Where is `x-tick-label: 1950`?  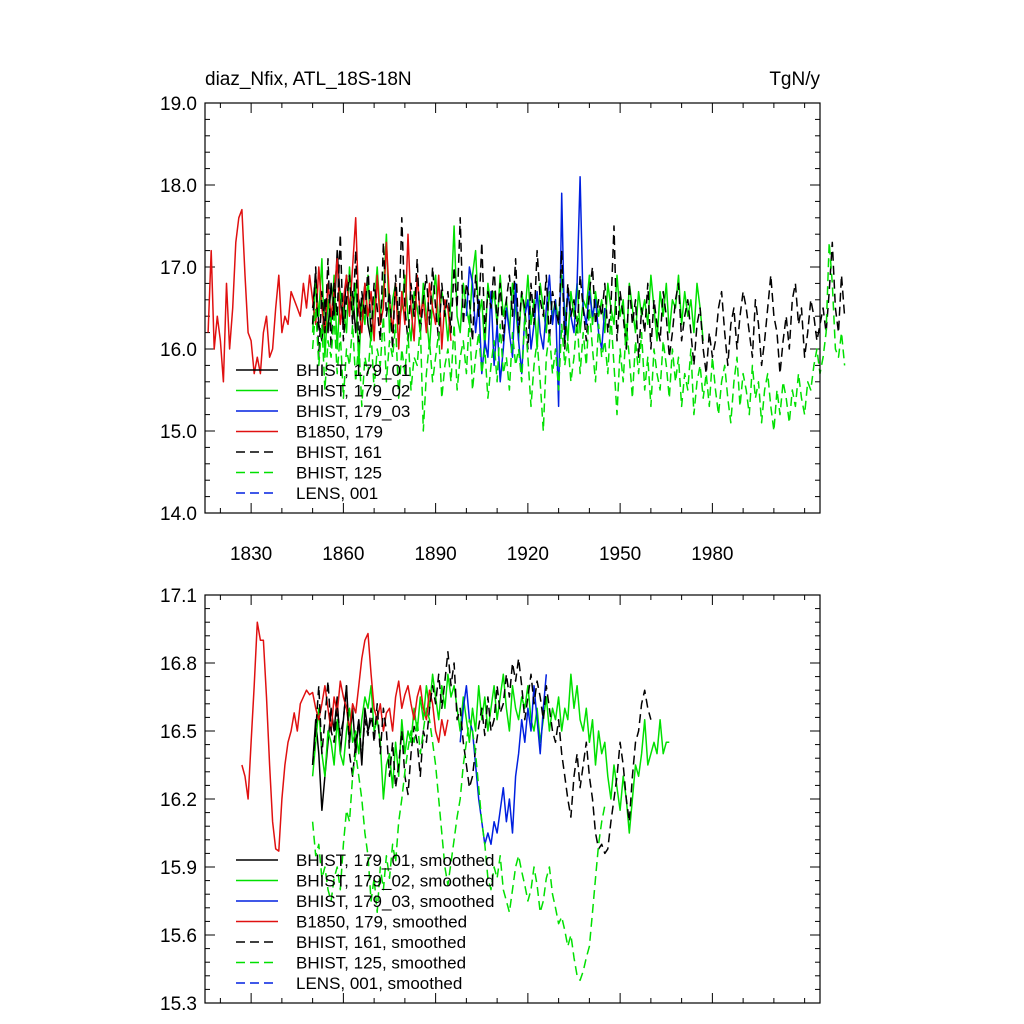
x-tick-label: 1950 is located at coordinates (620, 554).